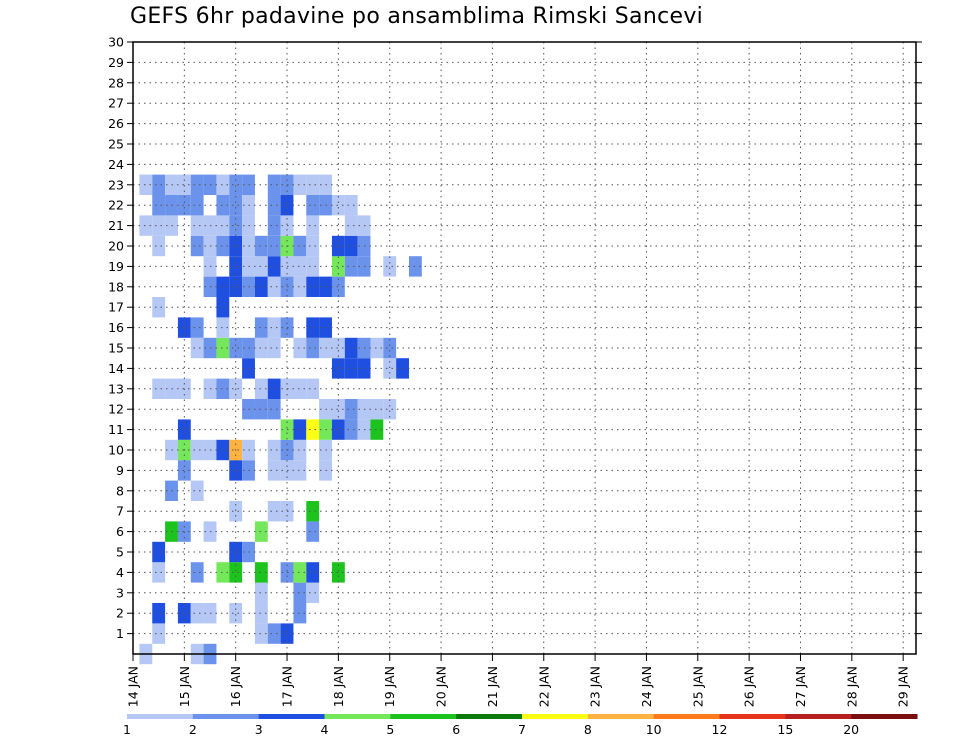 Image resolution: width=960 pixels, height=746 pixels. What do you see at coordinates (184, 686) in the screenshot?
I see `x-tick-label: 15 JAN` at bounding box center [184, 686].